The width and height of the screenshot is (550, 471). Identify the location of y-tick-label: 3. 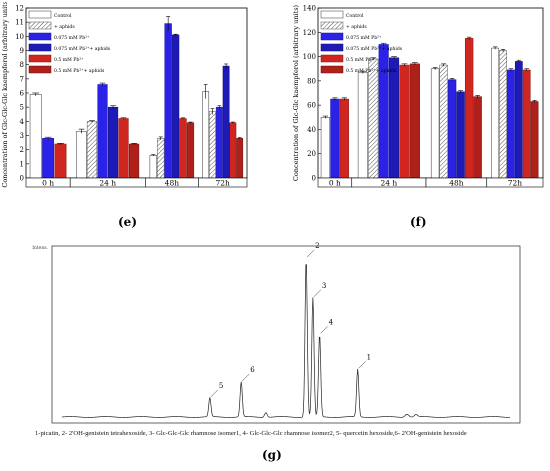
(22, 136).